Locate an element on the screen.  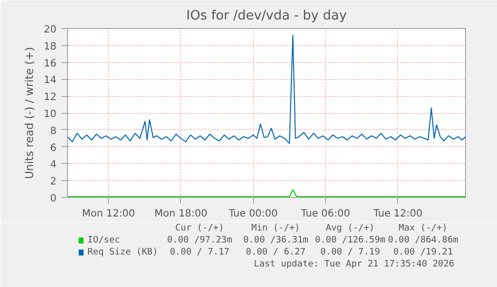
legend-label: Req Size (KB) is located at coordinates (123, 253).